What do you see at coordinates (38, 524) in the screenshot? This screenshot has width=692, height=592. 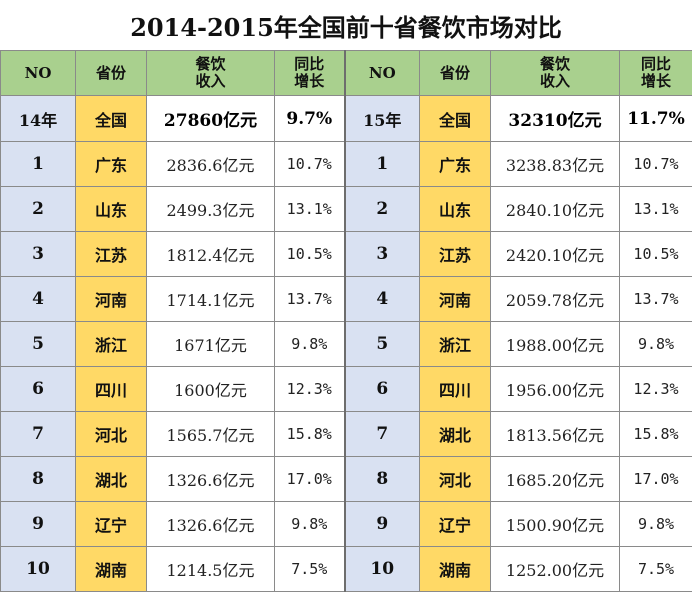 I see `rank-2014: 9` at bounding box center [38, 524].